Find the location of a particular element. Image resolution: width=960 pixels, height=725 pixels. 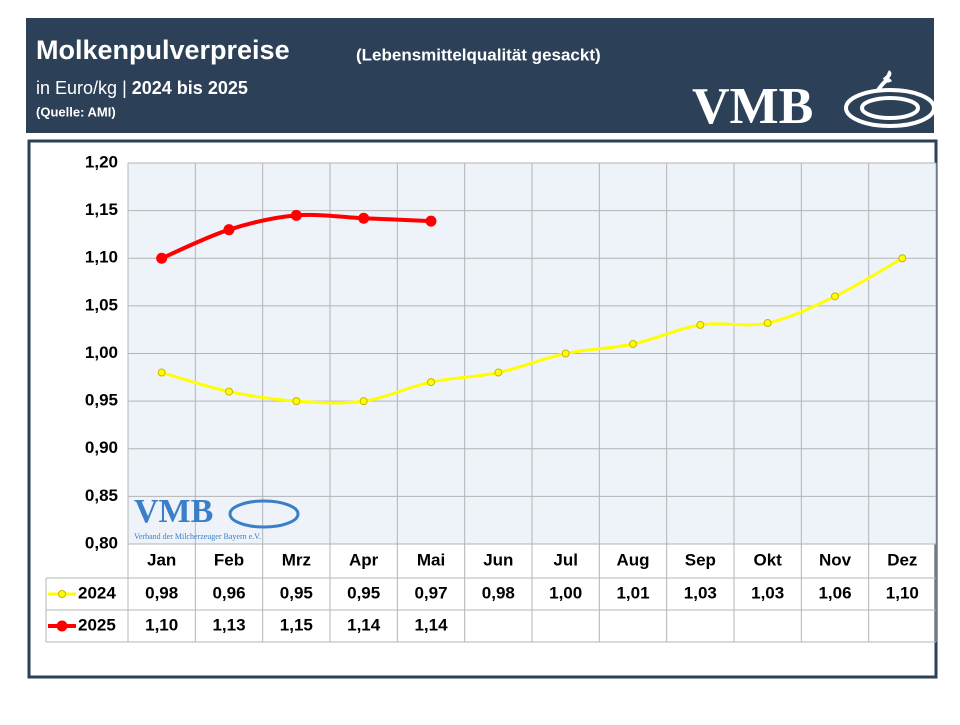

title: Molkenpulverpreise is located at coordinates (163, 50).